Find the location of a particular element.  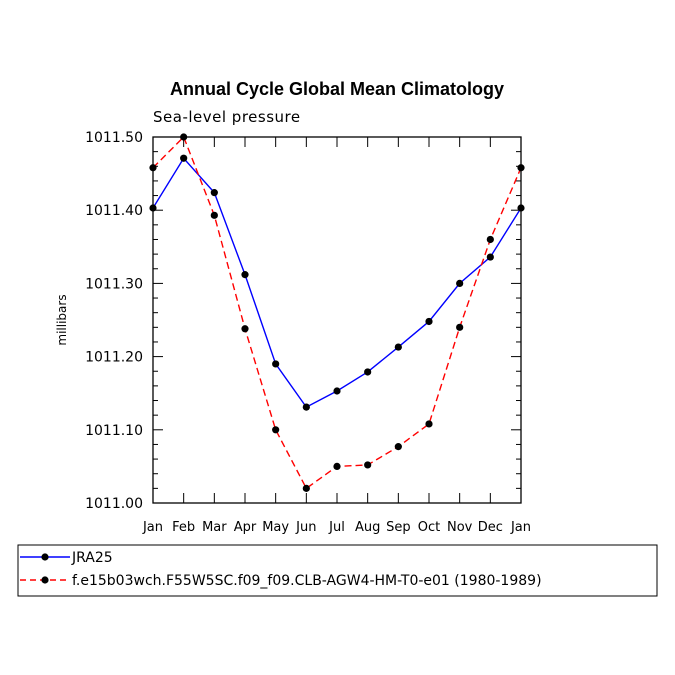

legend-box is located at coordinates (337, 570).